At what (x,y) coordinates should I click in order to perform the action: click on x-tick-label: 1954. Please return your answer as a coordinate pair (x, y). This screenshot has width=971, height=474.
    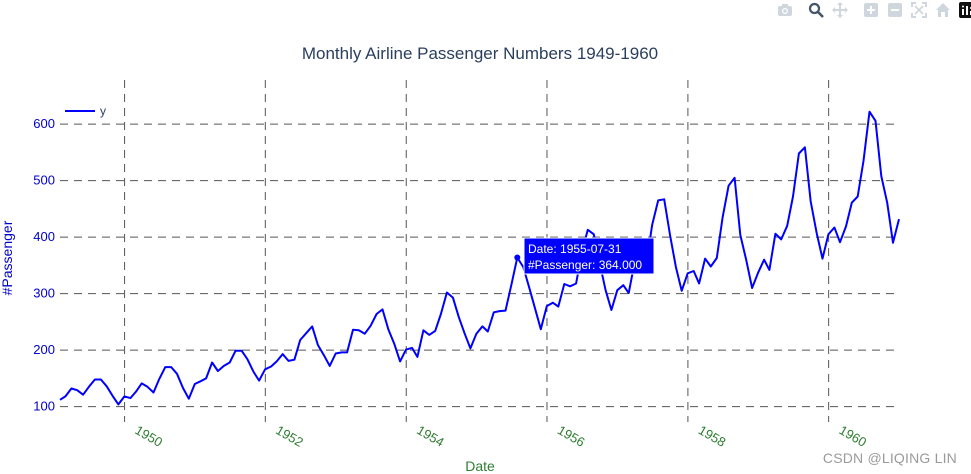
    Looking at the image, I should click on (430, 435).